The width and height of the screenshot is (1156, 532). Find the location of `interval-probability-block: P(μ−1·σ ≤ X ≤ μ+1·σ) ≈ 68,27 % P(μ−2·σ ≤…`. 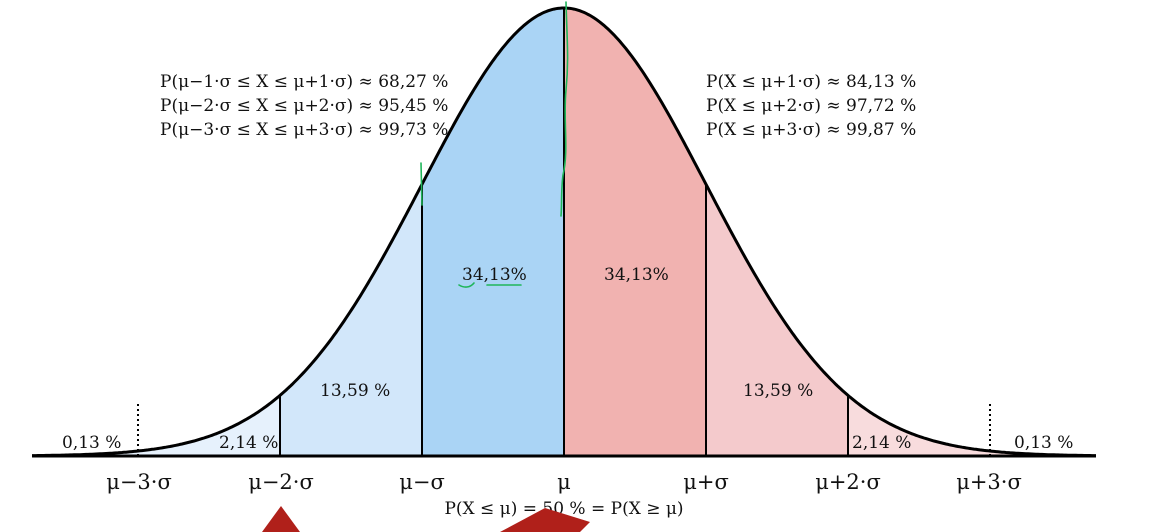

interval-probability-block: P(μ−1·σ ≤ X ≤ μ+1·σ) ≈ 68,27 % P(μ−2·σ ≤… is located at coordinates (304, 106).